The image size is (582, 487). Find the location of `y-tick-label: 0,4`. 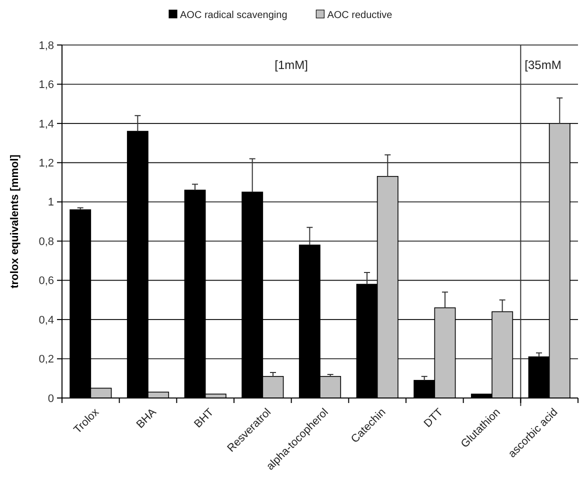

y-tick-label: 0,4 is located at coordinates (46, 320).